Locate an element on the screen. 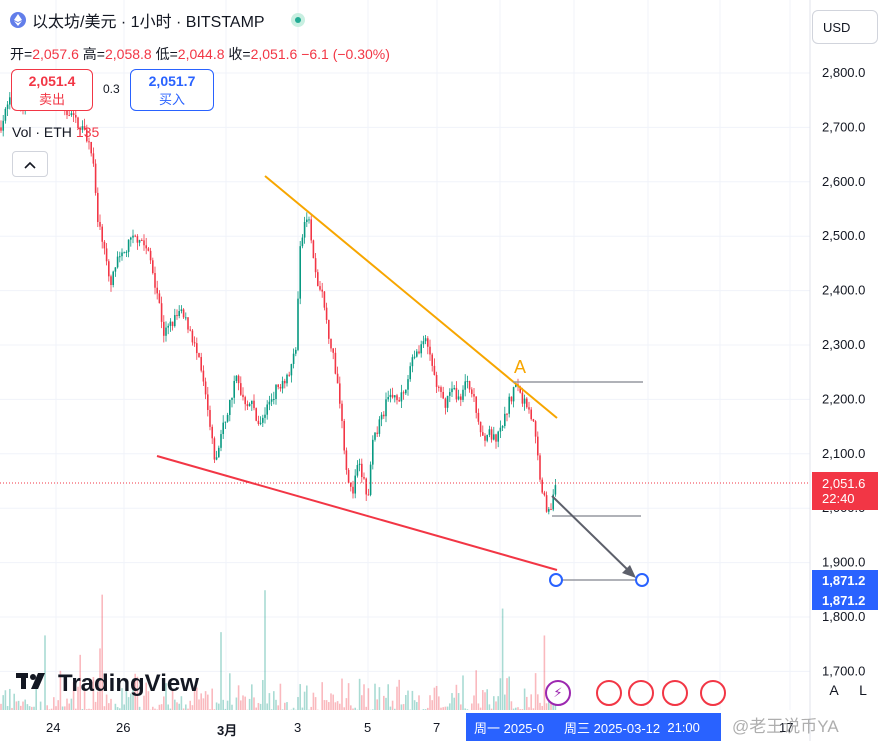  projection-arrow is located at coordinates (591, 534).